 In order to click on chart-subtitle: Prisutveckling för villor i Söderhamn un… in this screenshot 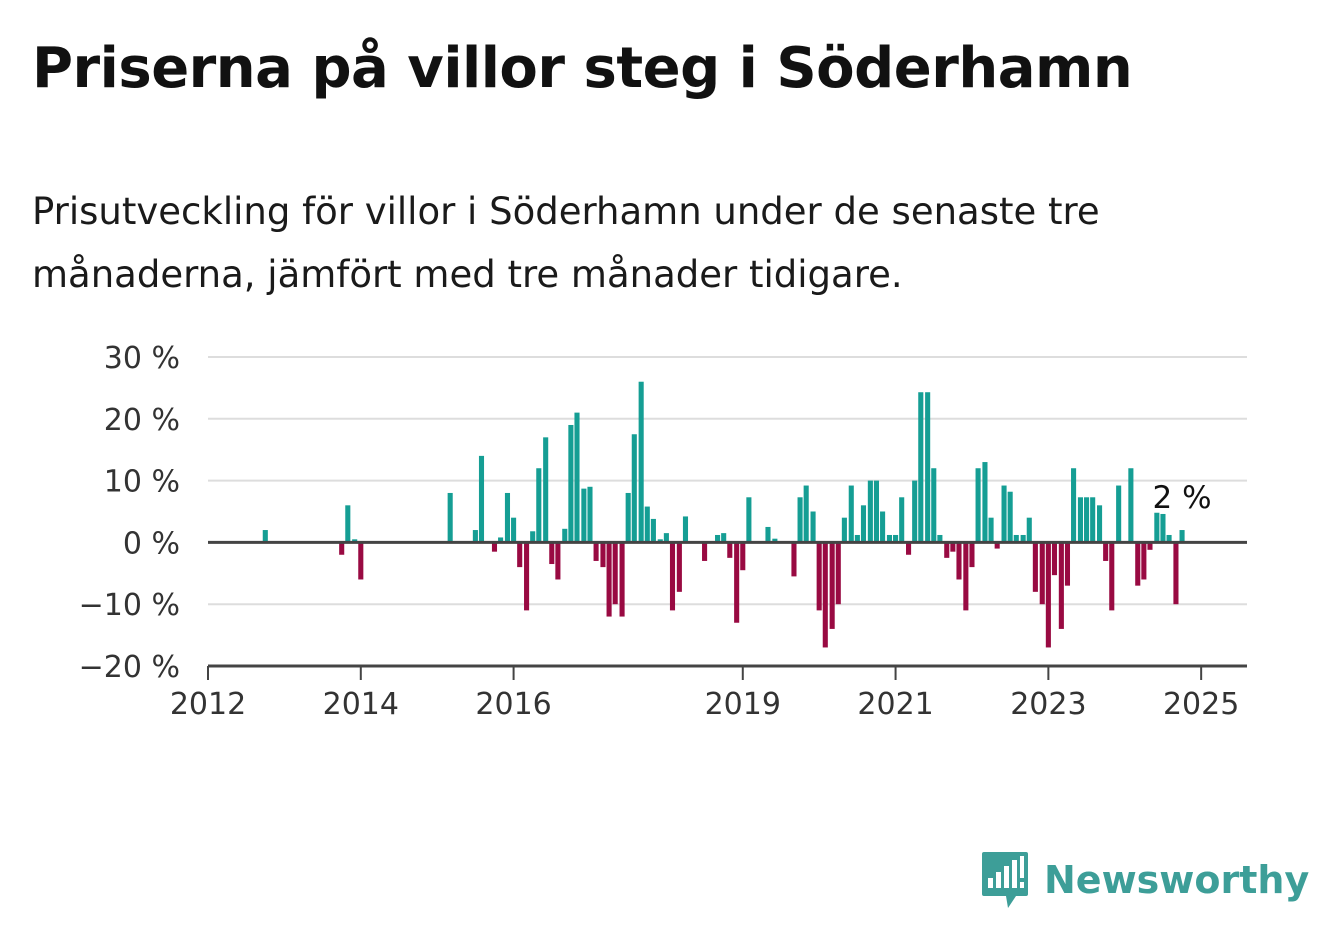, I will do `click(566, 243)`.